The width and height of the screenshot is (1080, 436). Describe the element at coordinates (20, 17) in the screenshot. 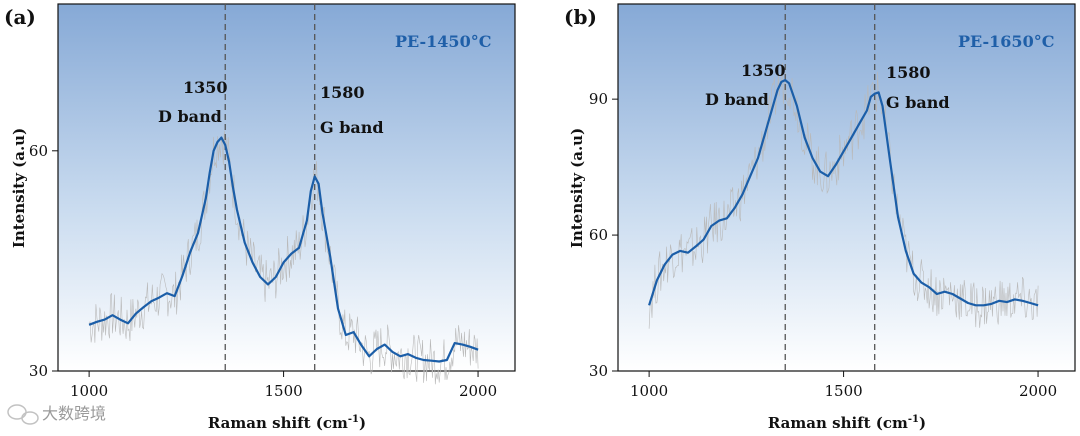

I see `panel-a-label: (a)` at that location.